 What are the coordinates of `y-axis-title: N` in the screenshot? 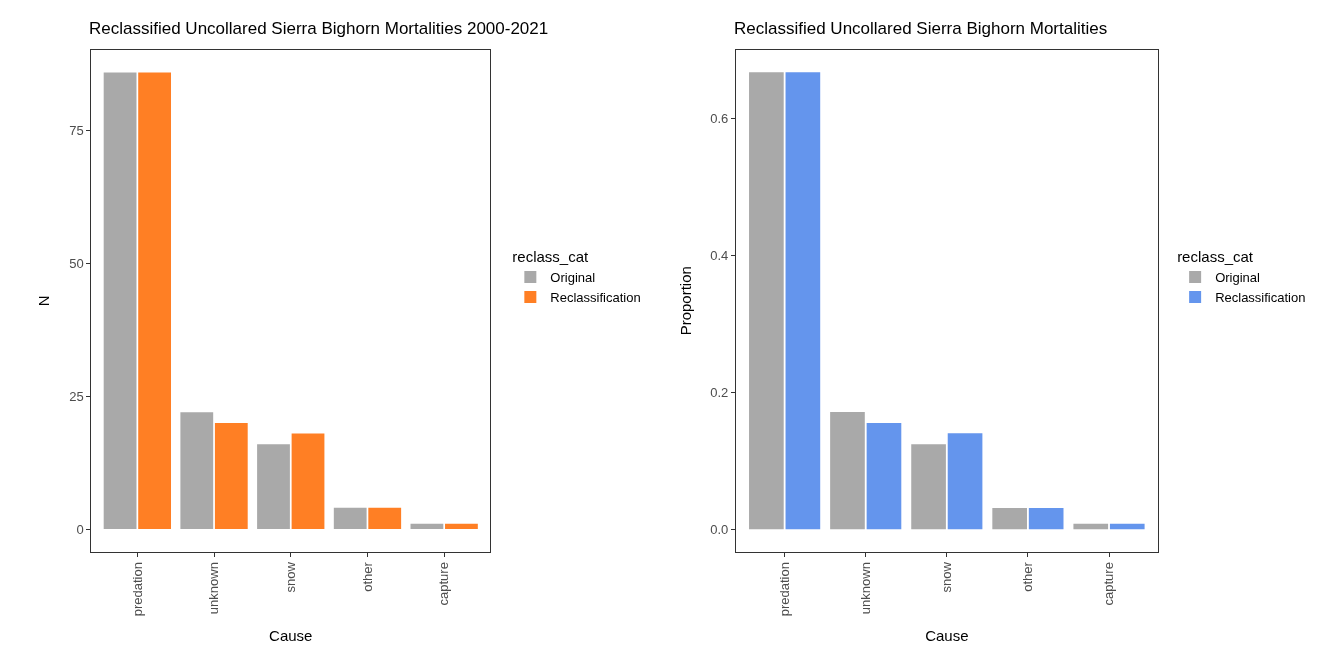 It's located at (44, 301).